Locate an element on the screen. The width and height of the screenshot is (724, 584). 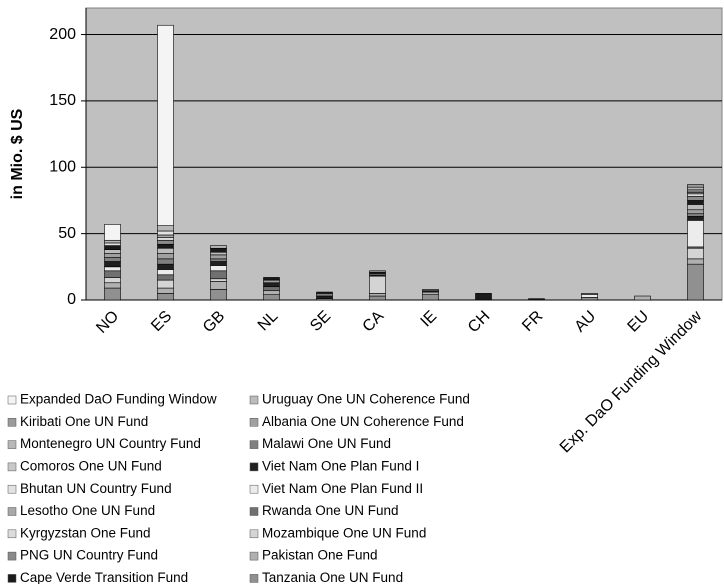
legend-label: Bhutan UN Country Fund is located at coordinates (96, 488).